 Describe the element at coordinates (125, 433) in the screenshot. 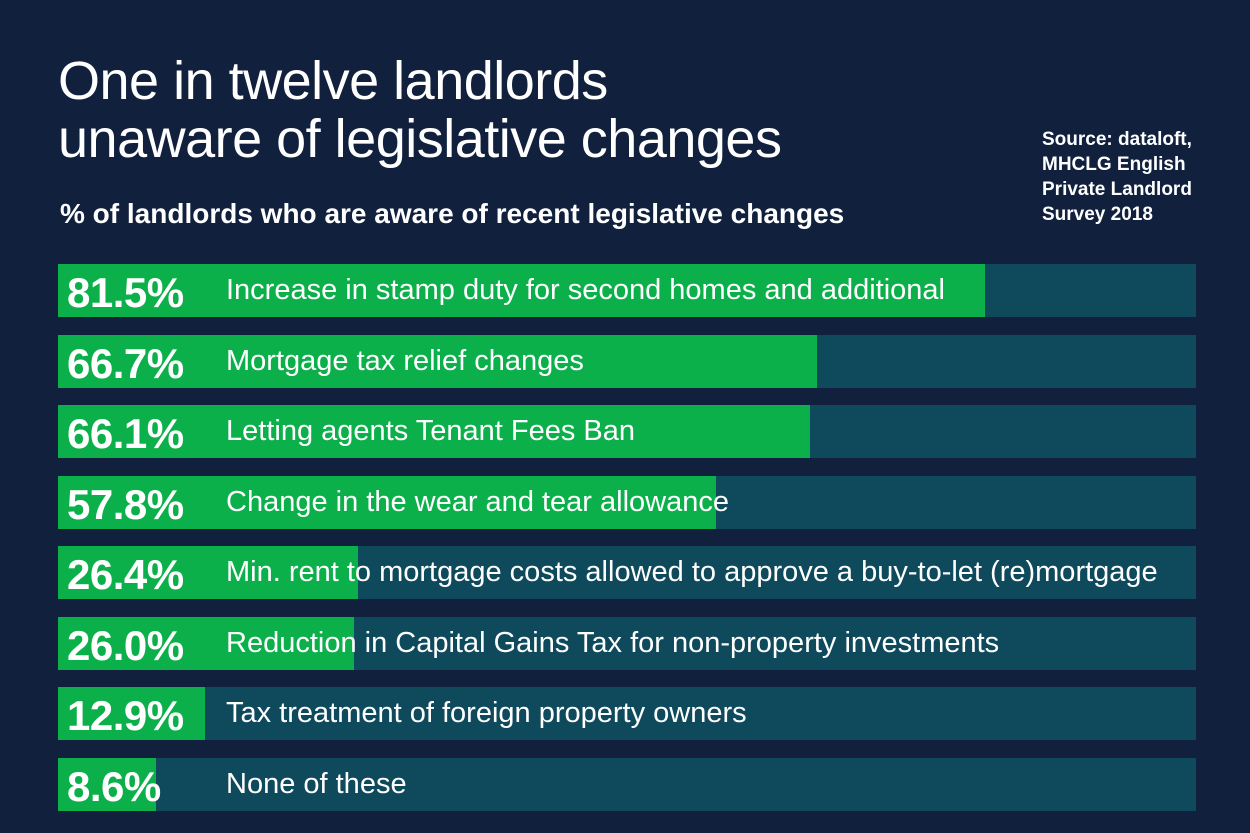

I see `bar-value-label: 66.1%` at that location.